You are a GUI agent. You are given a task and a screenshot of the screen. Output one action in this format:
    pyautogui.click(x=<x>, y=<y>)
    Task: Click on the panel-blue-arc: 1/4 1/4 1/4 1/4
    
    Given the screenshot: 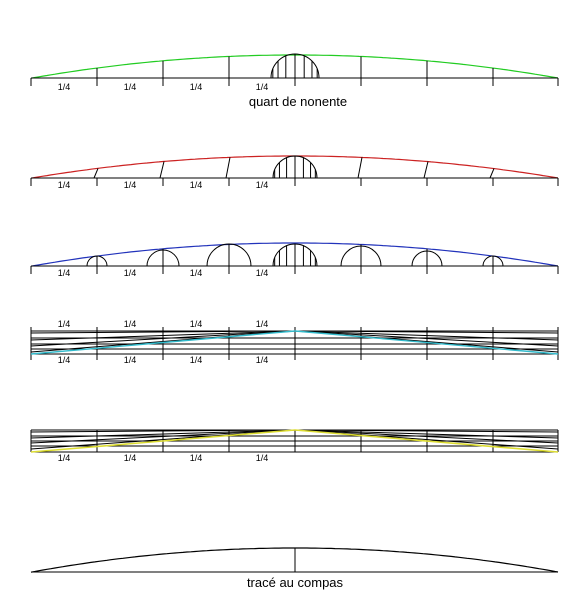 What is the action you would take?
    pyautogui.click(x=294, y=260)
    